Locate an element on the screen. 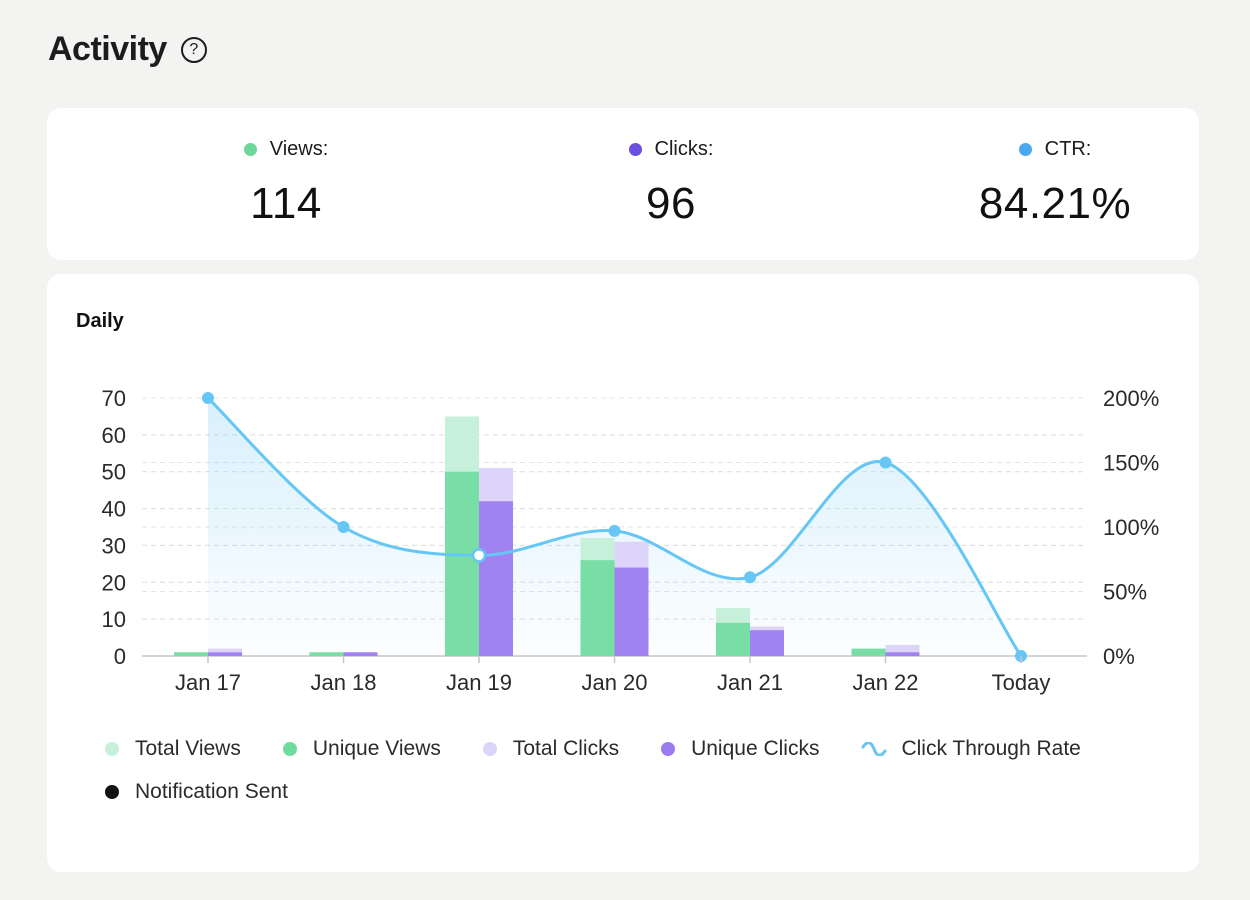 This screenshot has height=900, width=1250. legend-label: Click Through Rate is located at coordinates (991, 748).